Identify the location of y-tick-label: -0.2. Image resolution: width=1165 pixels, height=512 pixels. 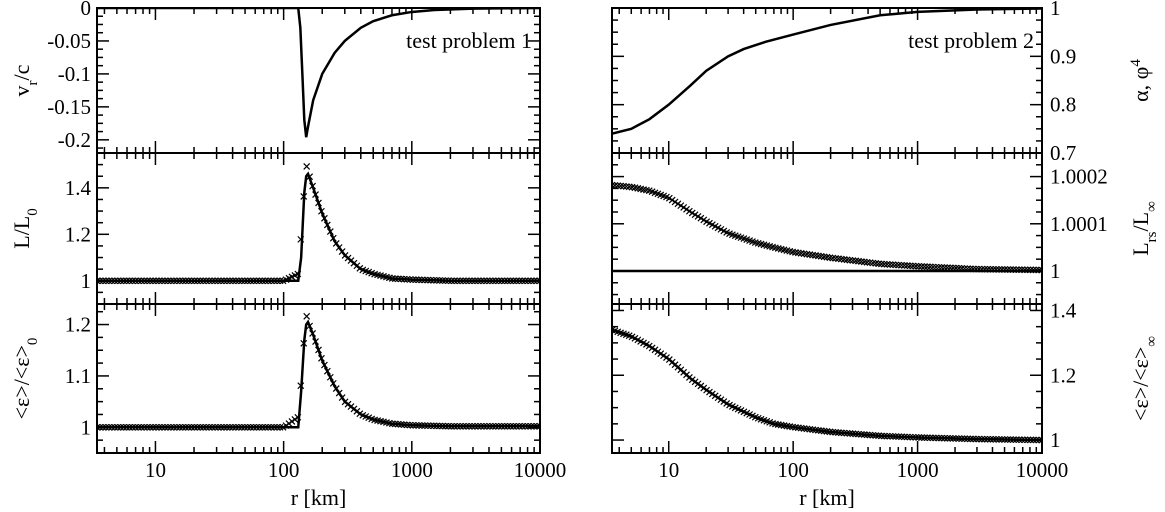
(74, 140).